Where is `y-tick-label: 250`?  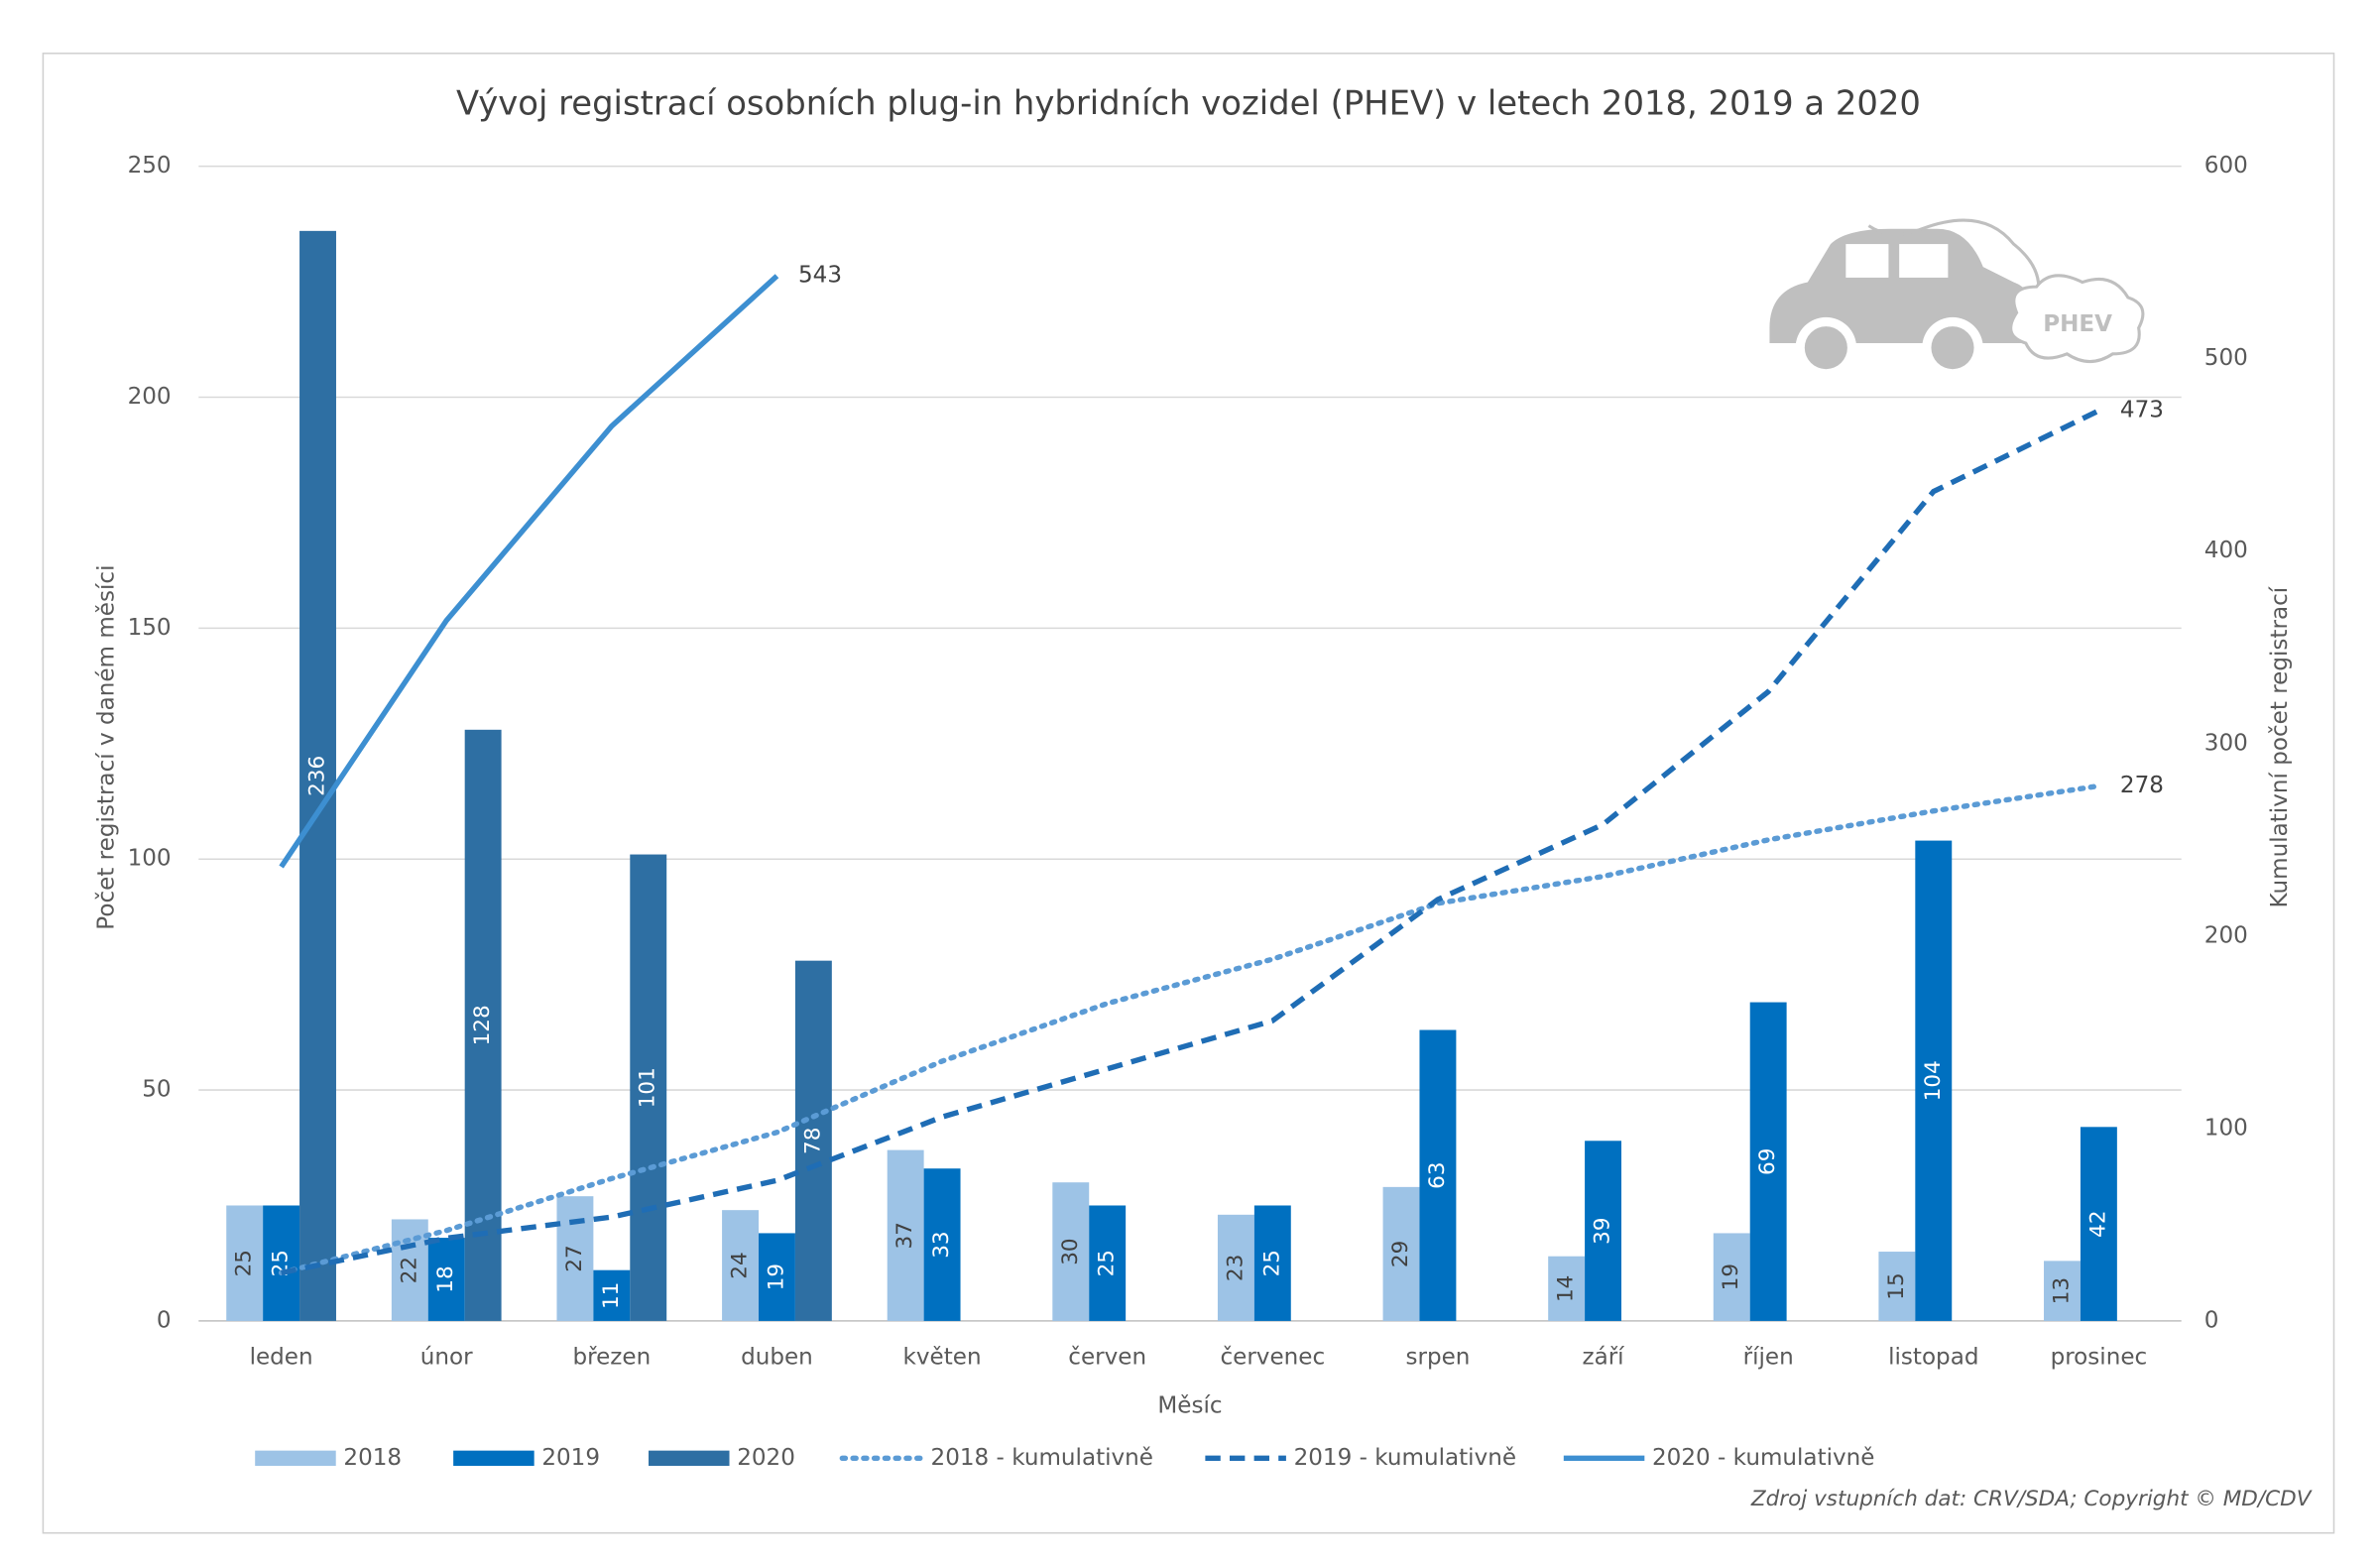
y-tick-label: 250 is located at coordinates (150, 166).